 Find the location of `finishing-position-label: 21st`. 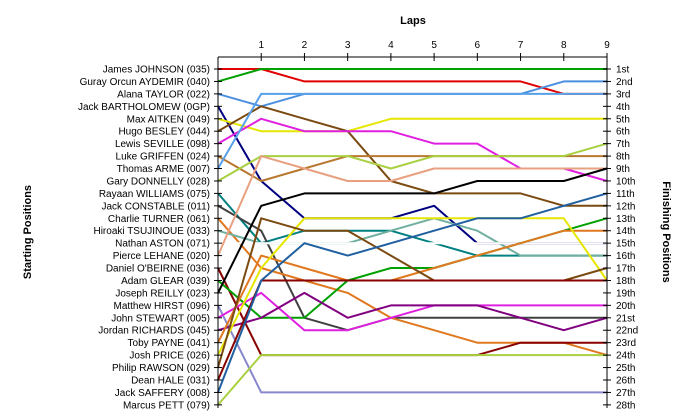

finishing-position-label: 21st is located at coordinates (625, 318).